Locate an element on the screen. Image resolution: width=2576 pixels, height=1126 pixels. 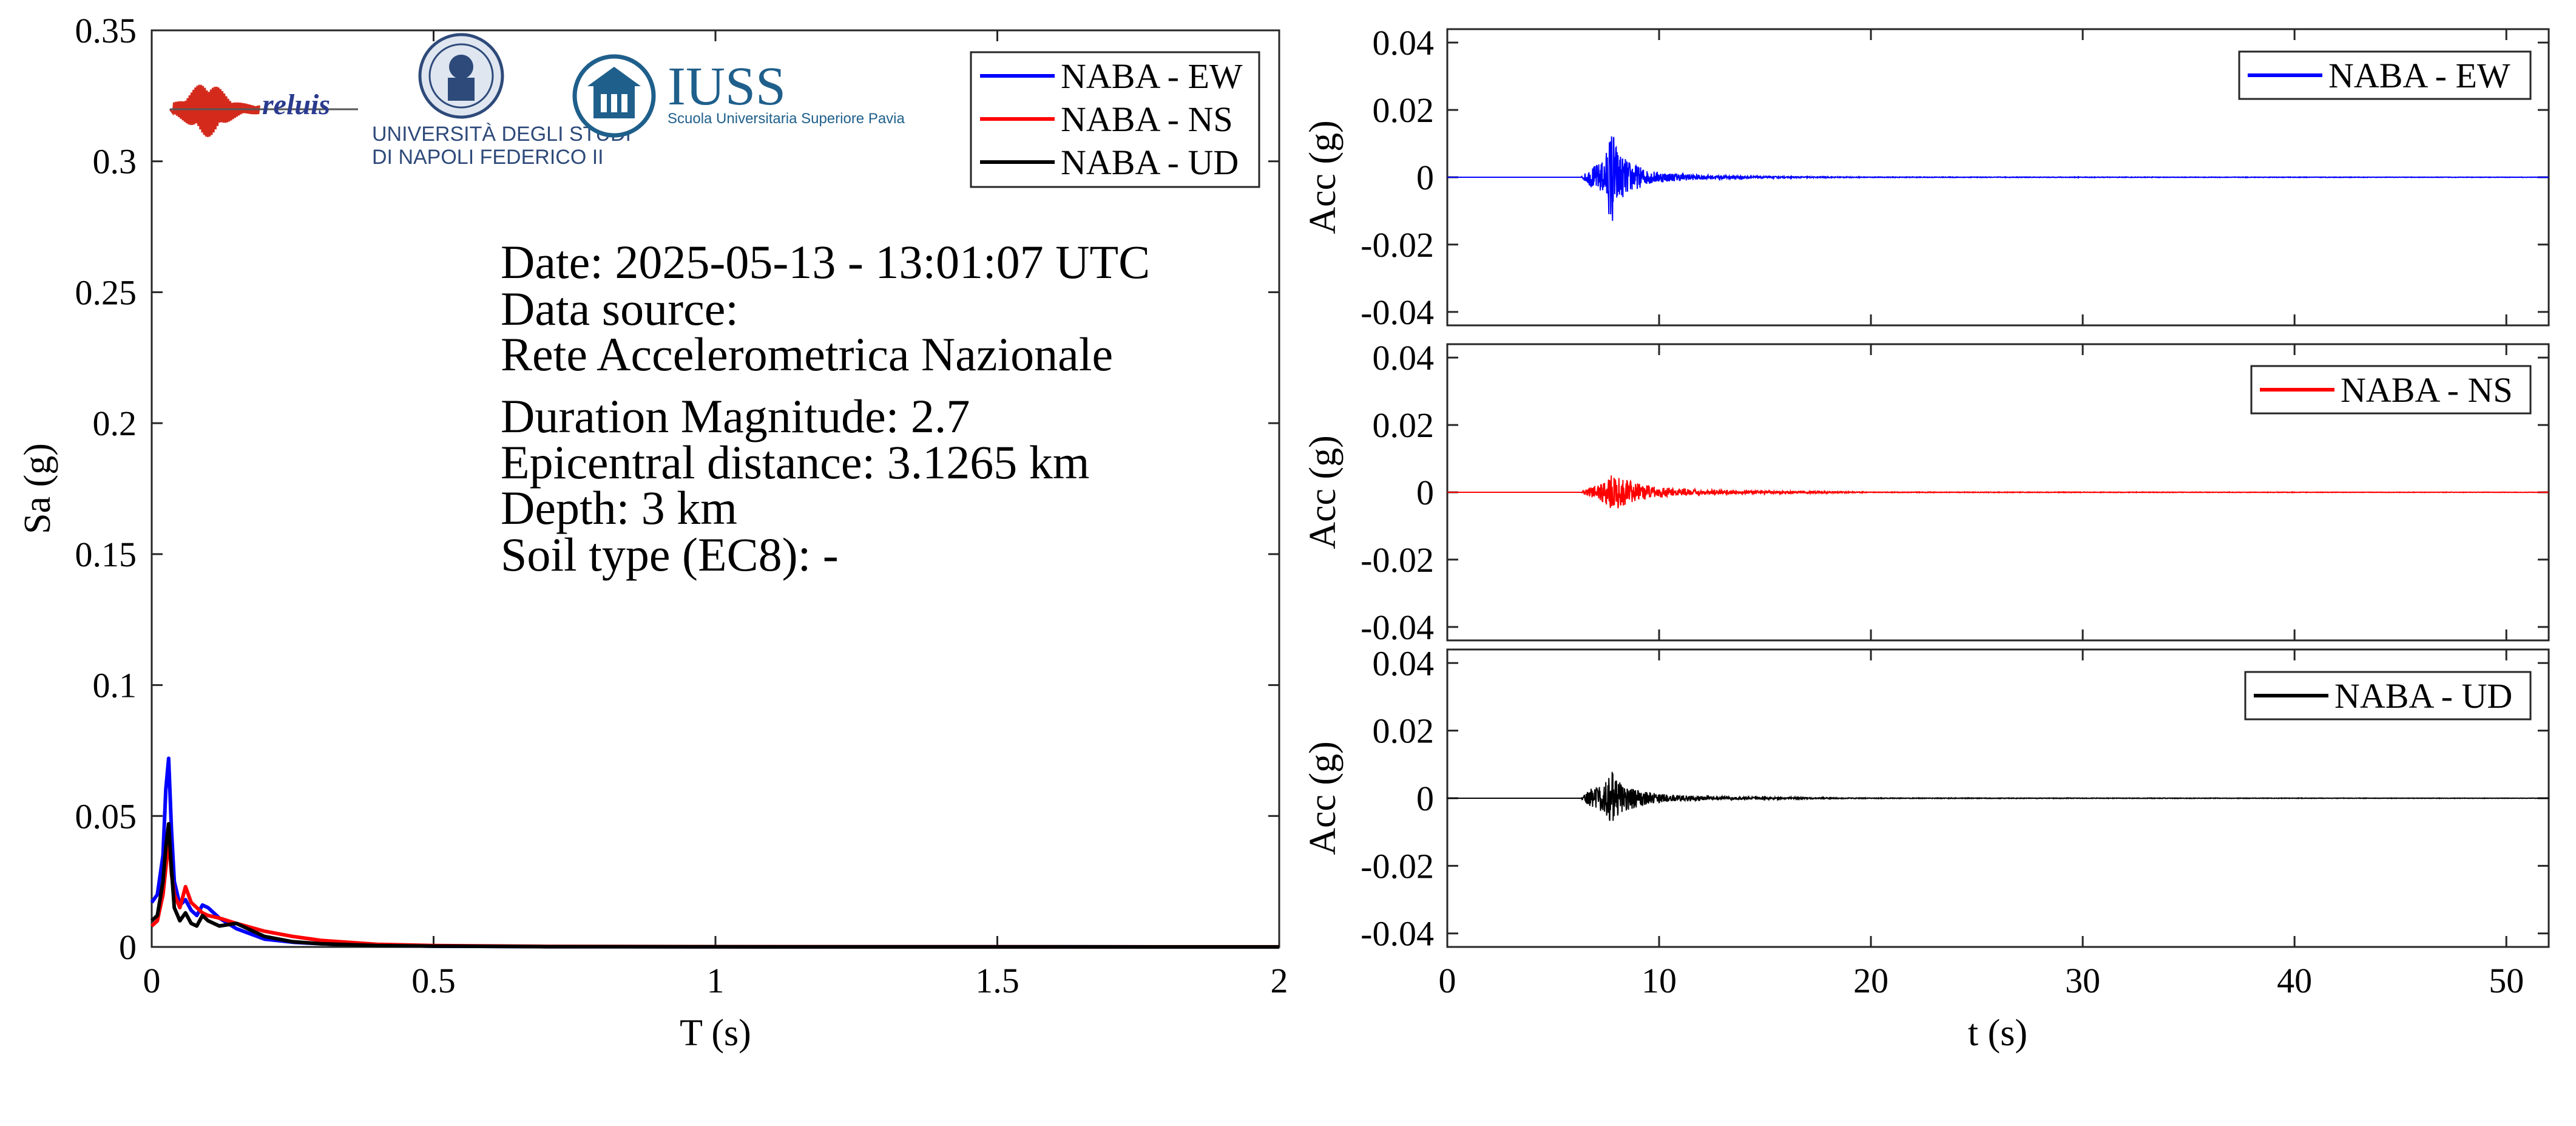
reluis-wave-icon is located at coordinates (214, 110).